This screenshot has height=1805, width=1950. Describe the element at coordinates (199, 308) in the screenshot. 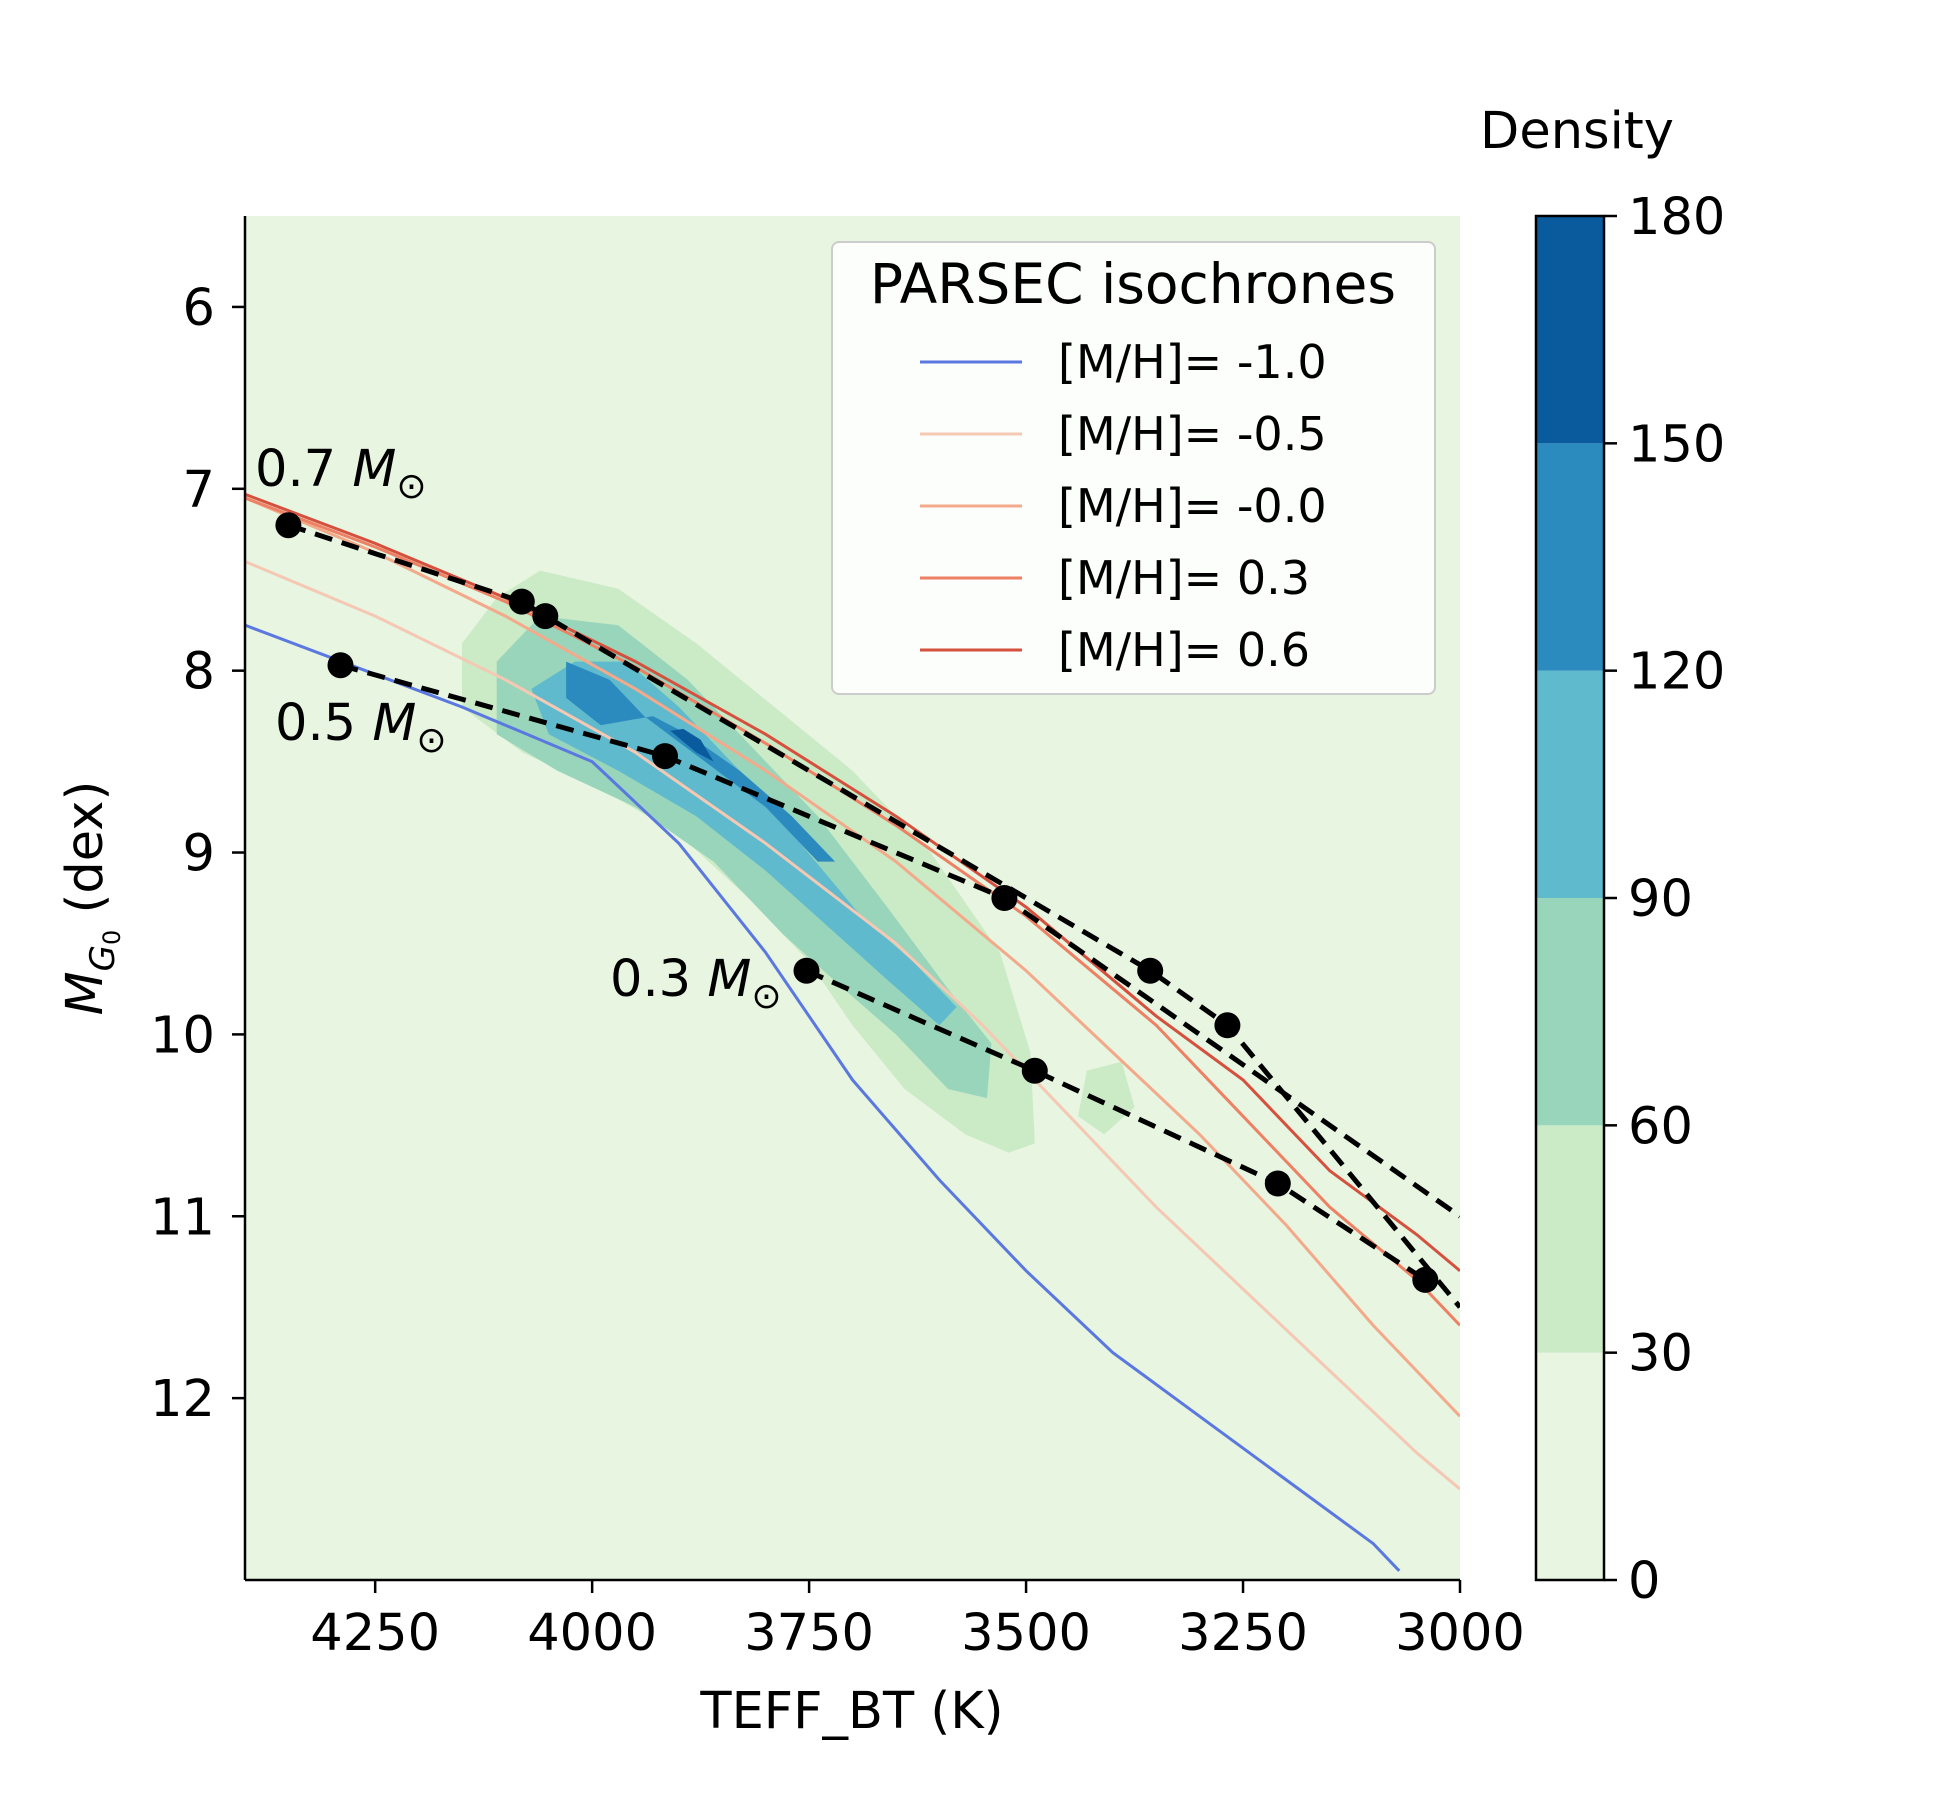

I see `y-tick-label: 6` at that location.